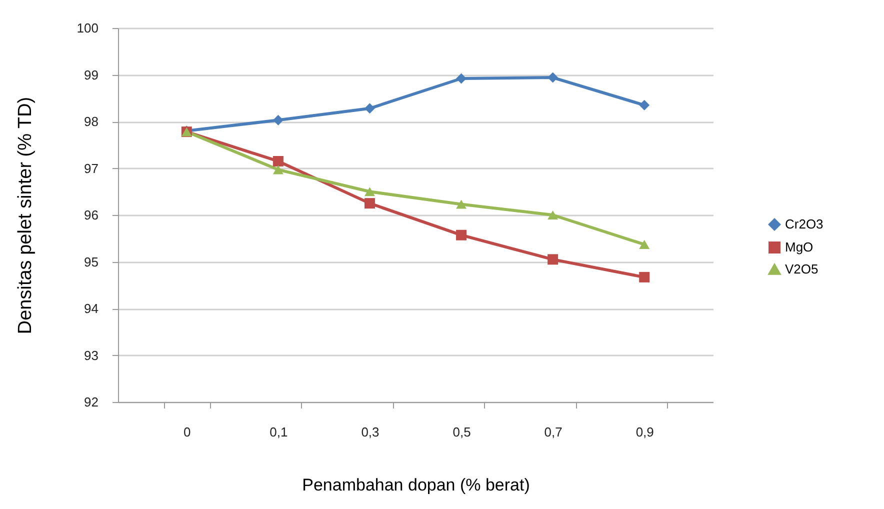 The height and width of the screenshot is (509, 884). What do you see at coordinates (25, 215) in the screenshot?
I see `y-axis-title: Densitas pelet sinter (% TD)` at bounding box center [25, 215].